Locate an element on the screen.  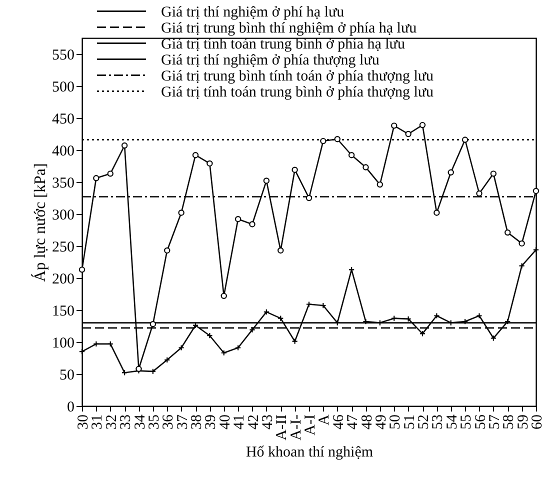
x-tick-label: A is located at coordinates (324, 420).